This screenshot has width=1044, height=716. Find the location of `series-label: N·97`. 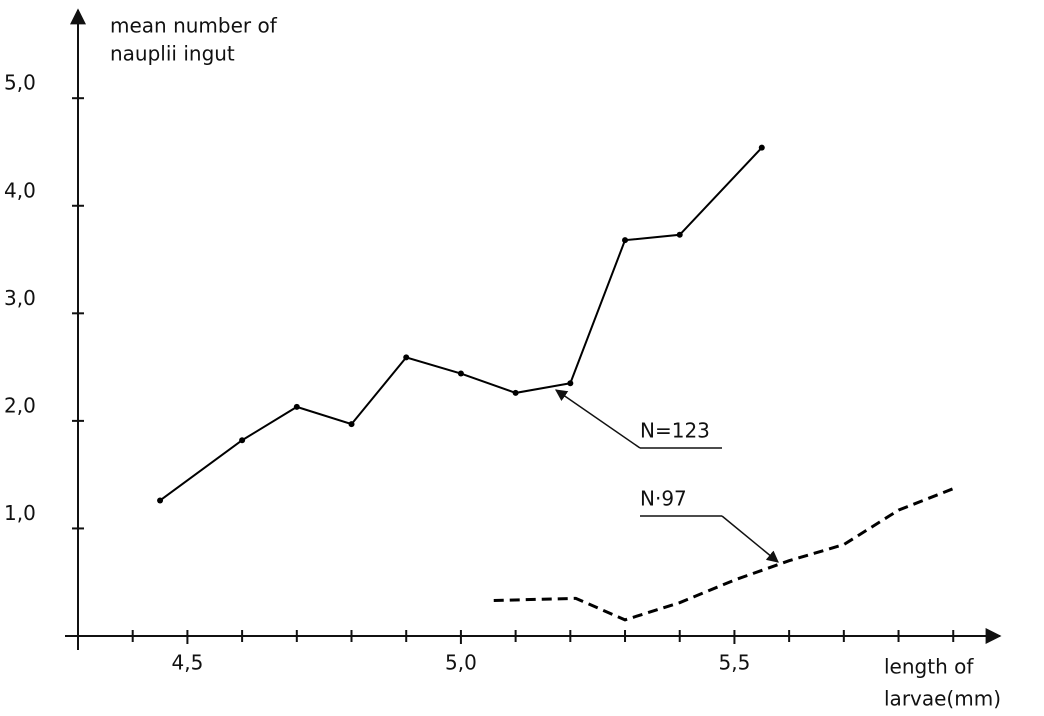

series-label: N·97 is located at coordinates (663, 499).